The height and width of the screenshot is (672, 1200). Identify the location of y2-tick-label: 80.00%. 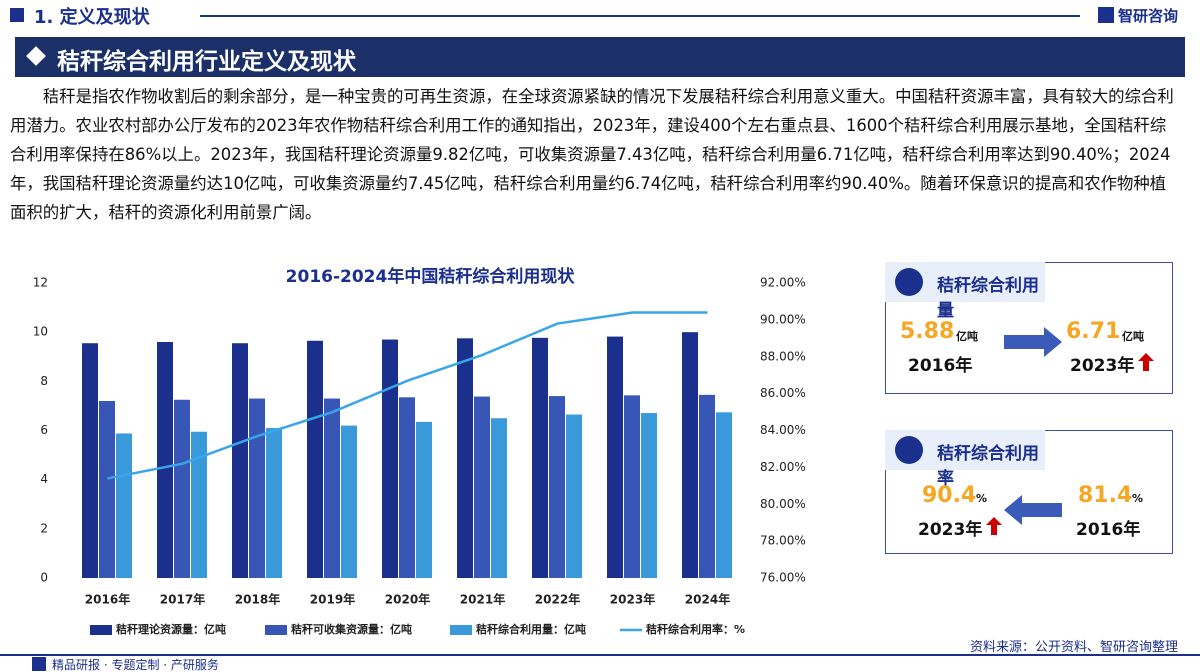
(783, 504).